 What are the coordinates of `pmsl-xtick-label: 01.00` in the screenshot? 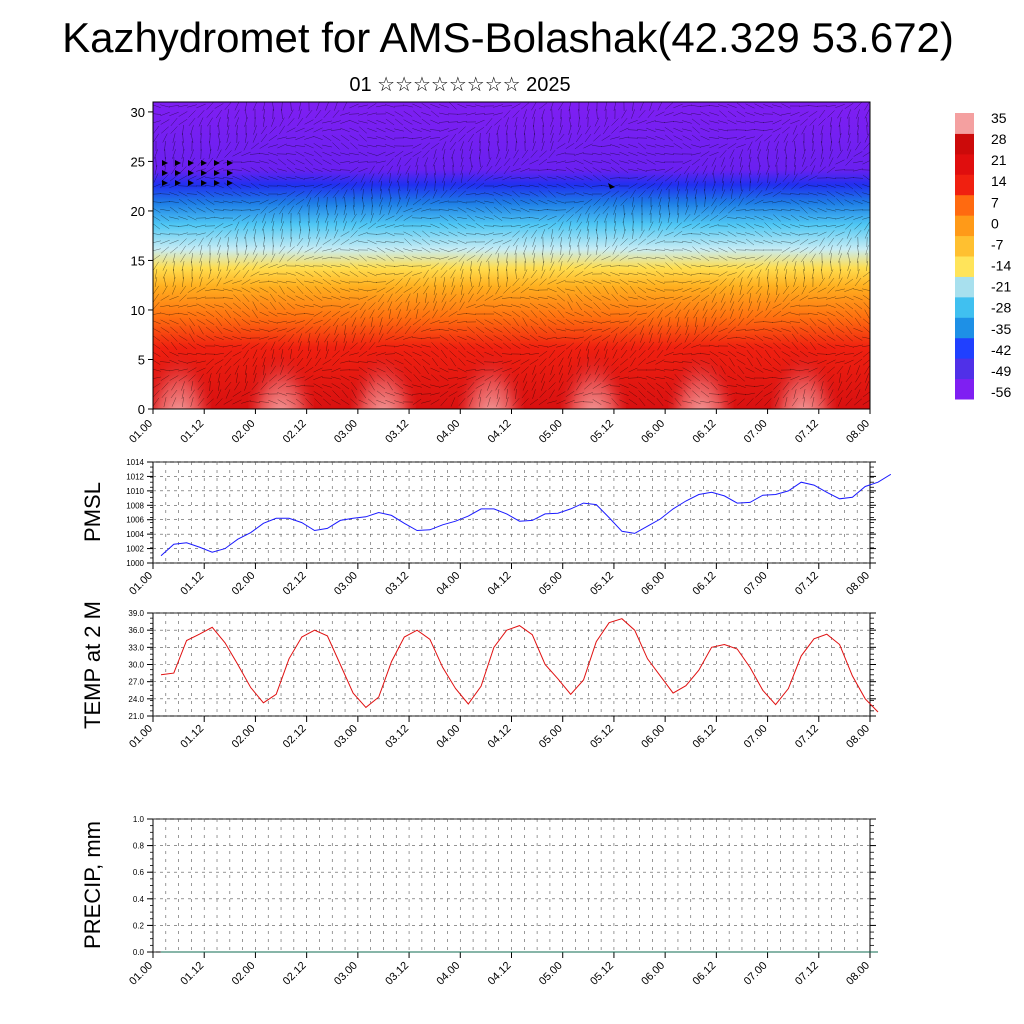 It's located at (141, 584).